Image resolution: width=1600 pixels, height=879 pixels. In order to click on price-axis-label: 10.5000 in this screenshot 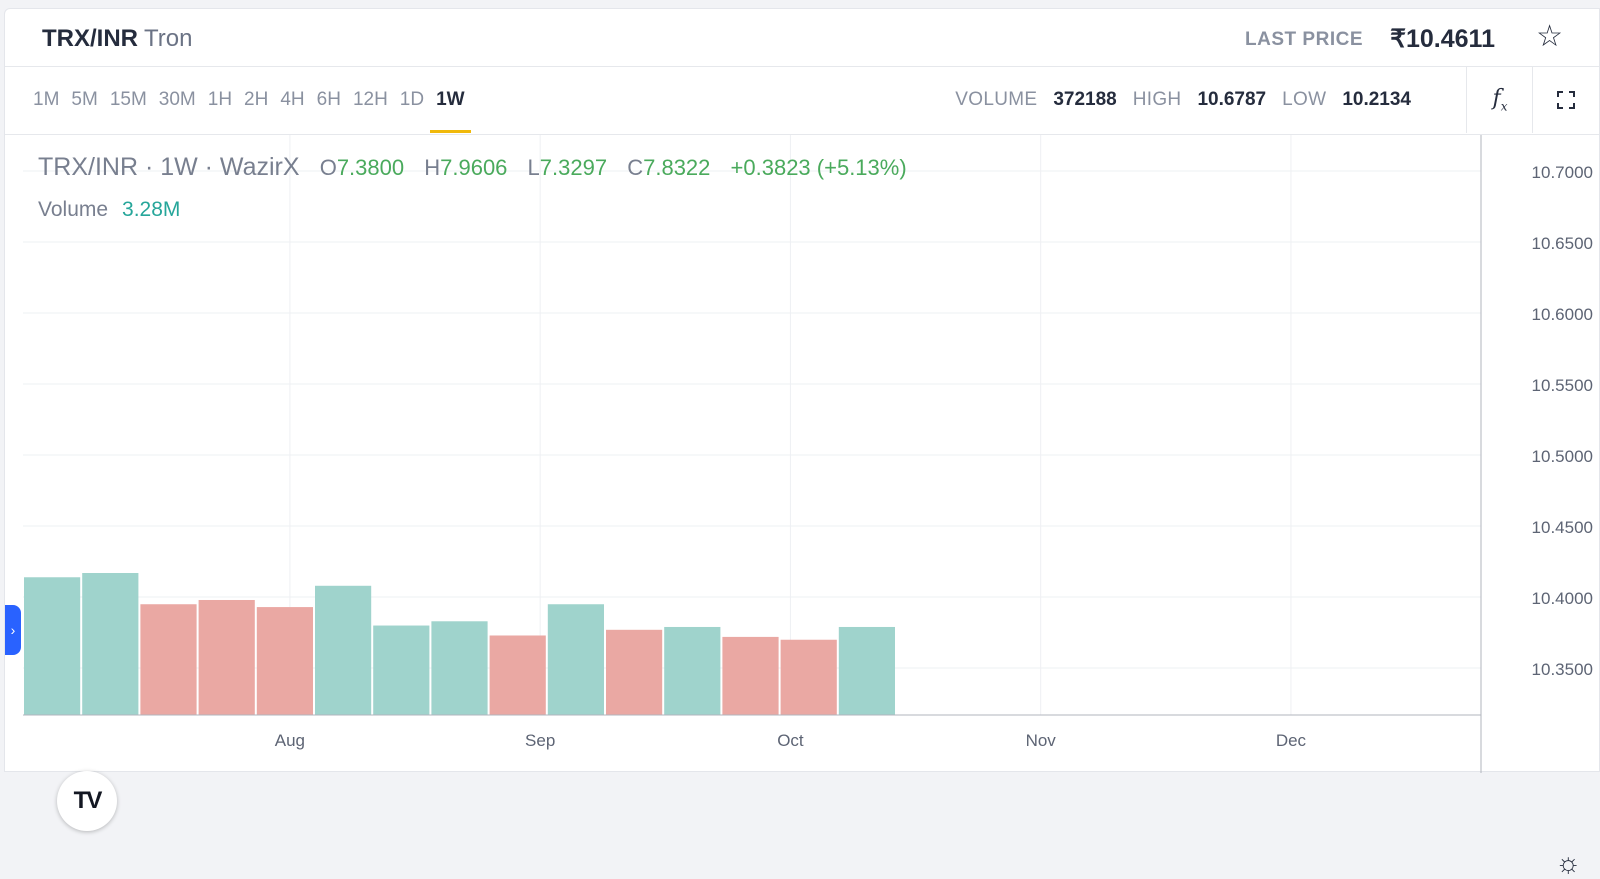, I will do `click(1562, 456)`.